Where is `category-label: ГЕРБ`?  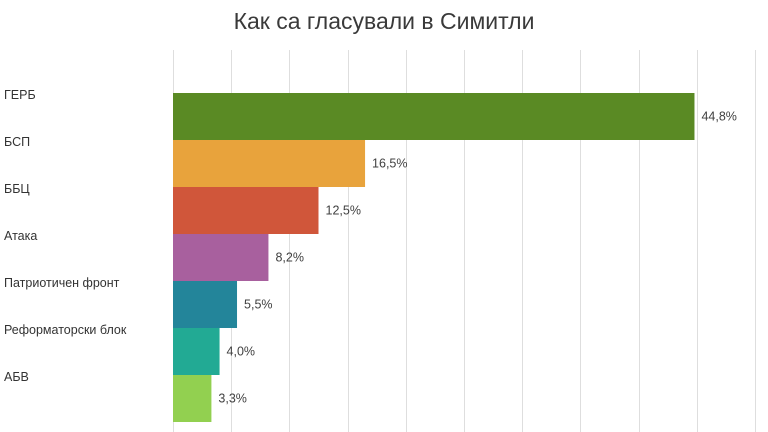
category-label: ГЕРБ is located at coordinates (20, 95).